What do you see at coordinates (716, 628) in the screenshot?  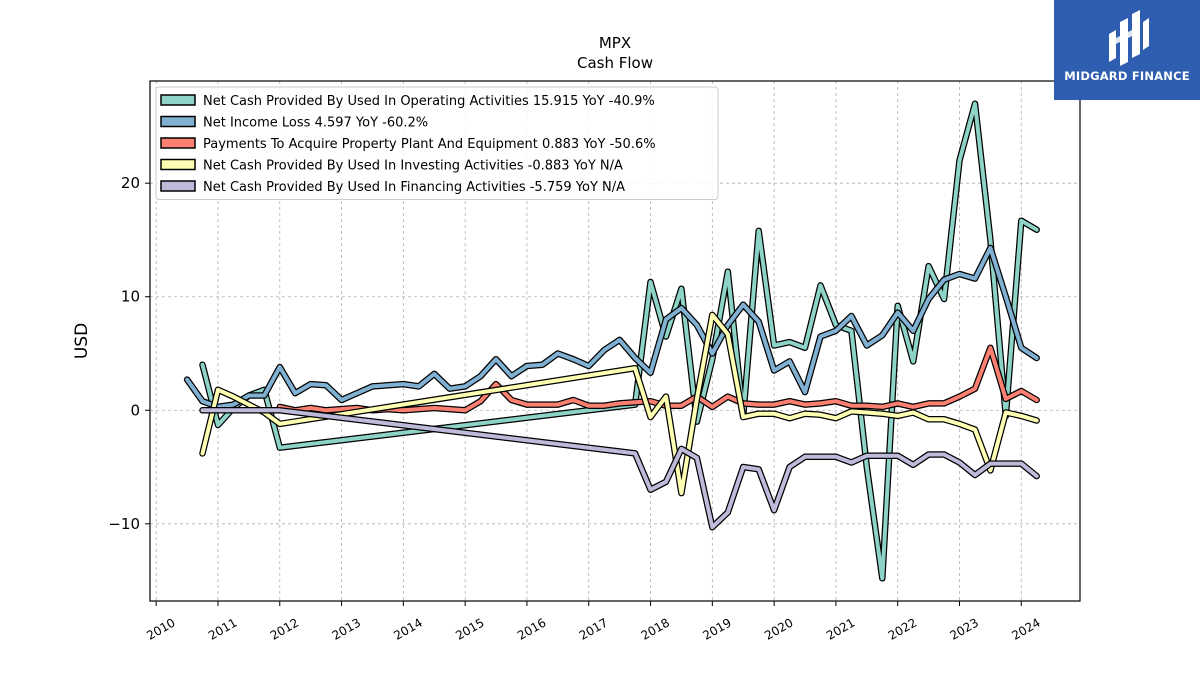 I see `x-tick-label: 2019` at bounding box center [716, 628].